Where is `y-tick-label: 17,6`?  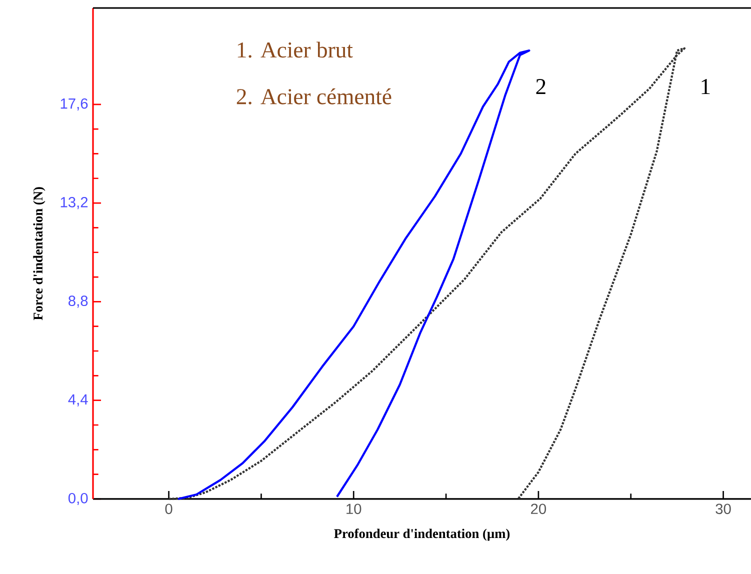 y-tick-label: 17,6 is located at coordinates (74, 104).